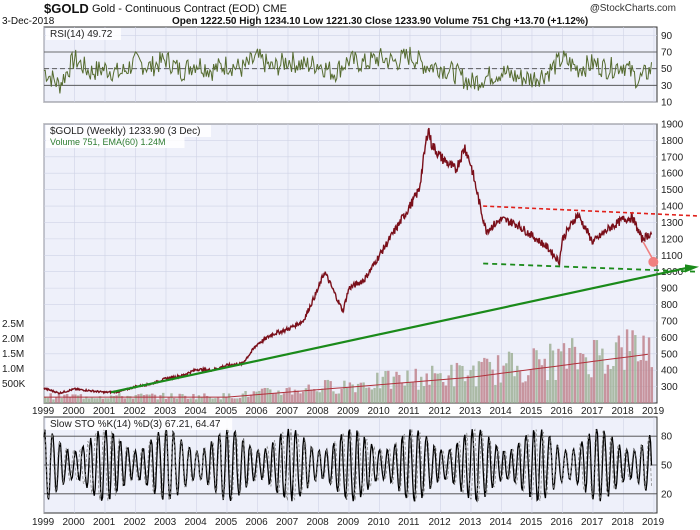  What do you see at coordinates (561, 411) in the screenshot?
I see `x-axis-label: 2016` at bounding box center [561, 411].